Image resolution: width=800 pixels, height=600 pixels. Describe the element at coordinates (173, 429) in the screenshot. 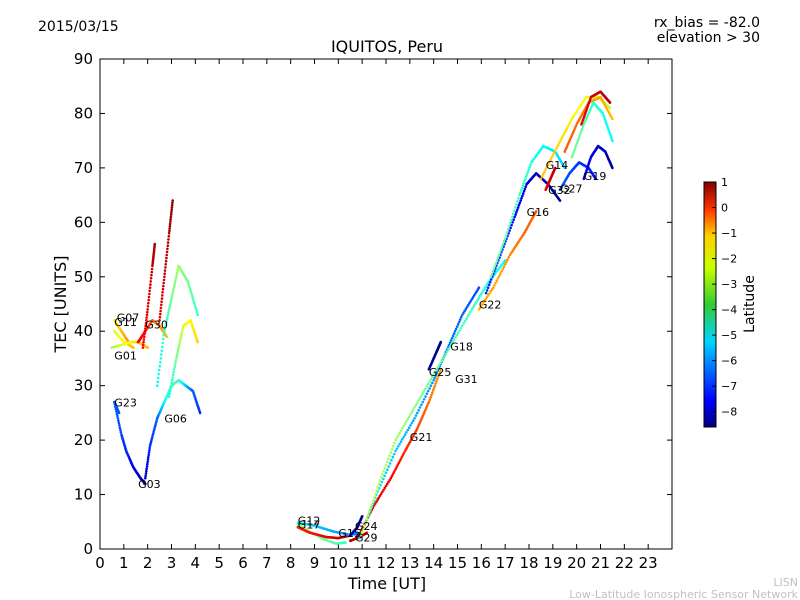

I see `series-g06` at that location.